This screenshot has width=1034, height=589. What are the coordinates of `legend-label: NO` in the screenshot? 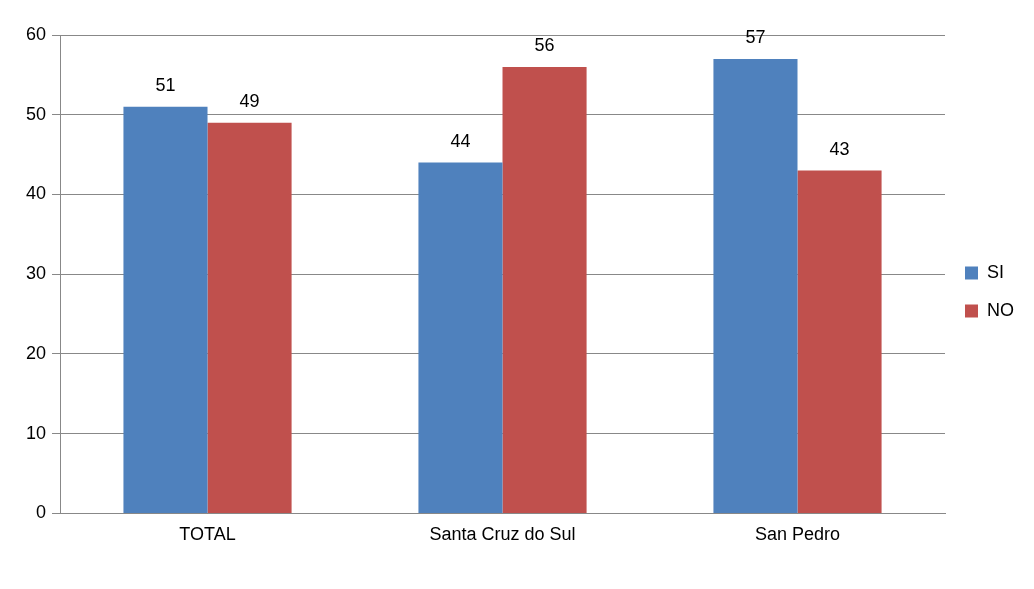 It's located at (1000, 309).